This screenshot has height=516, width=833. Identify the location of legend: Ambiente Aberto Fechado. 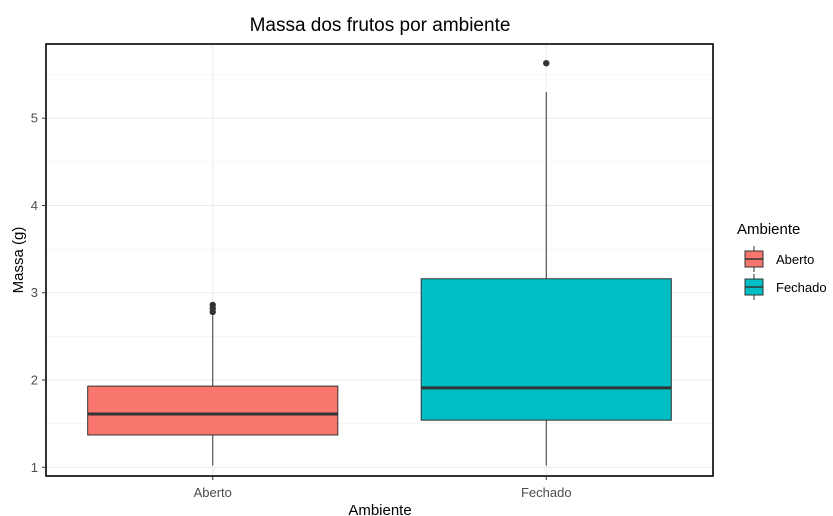
(782, 260).